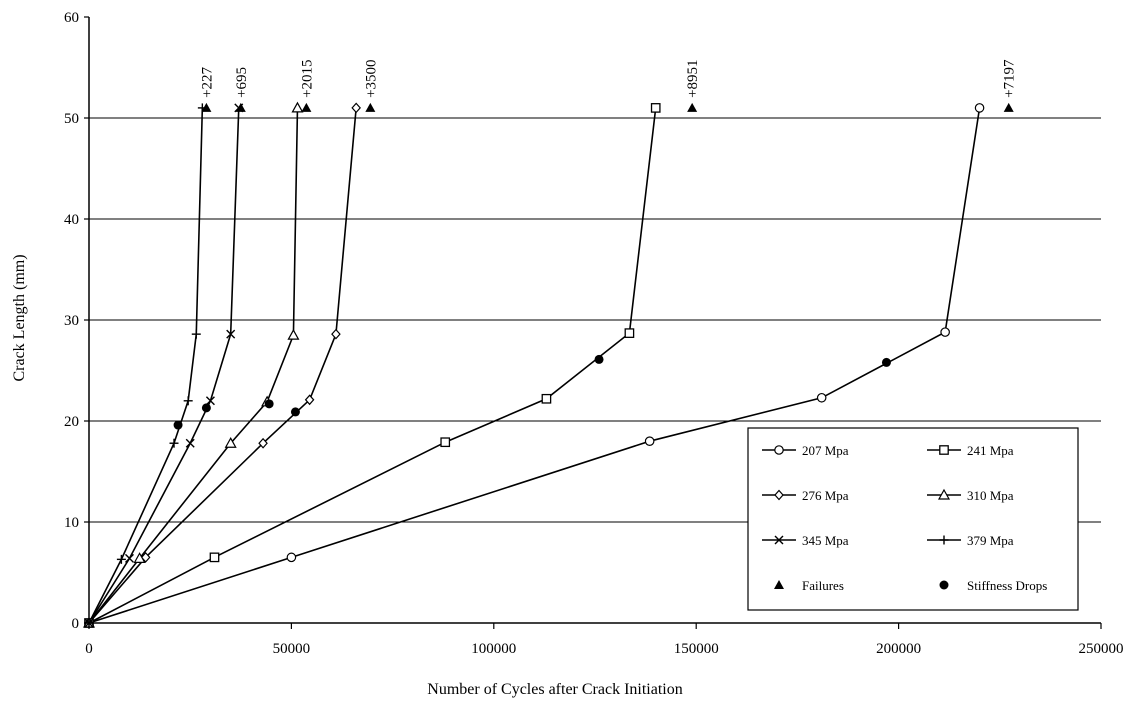  I want to click on legend-label: 310 Mpa, so click(990, 495).